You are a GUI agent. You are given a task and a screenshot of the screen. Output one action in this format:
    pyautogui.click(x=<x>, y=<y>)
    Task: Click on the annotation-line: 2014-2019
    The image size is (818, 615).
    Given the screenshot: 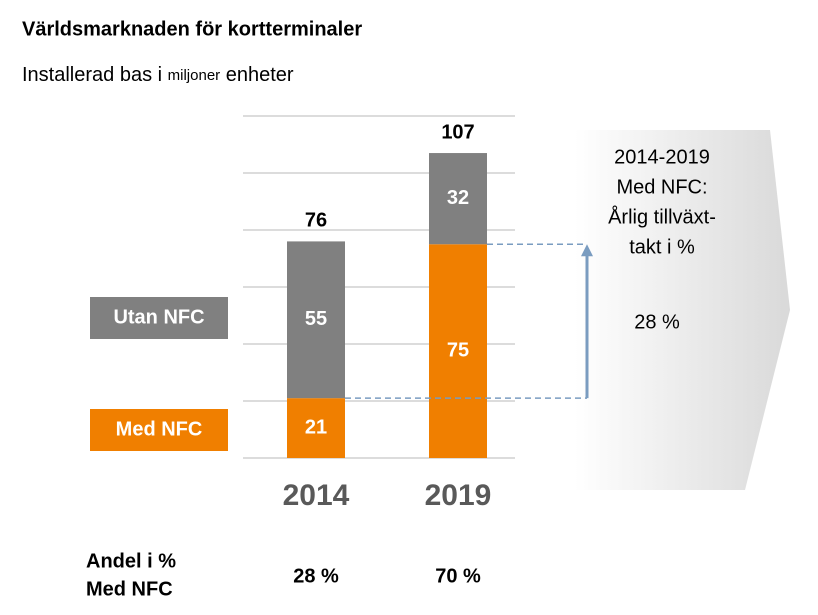 What is the action you would take?
    pyautogui.click(x=662, y=157)
    